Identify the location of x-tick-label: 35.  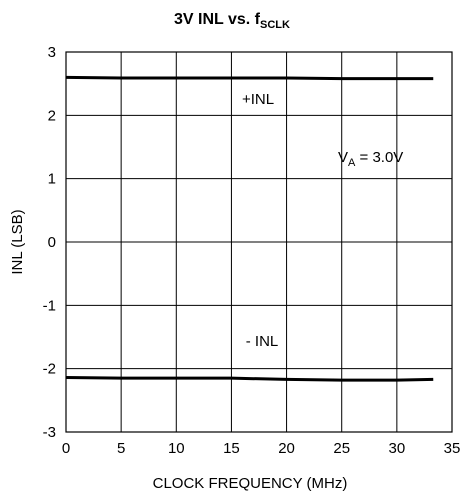
(452, 448).